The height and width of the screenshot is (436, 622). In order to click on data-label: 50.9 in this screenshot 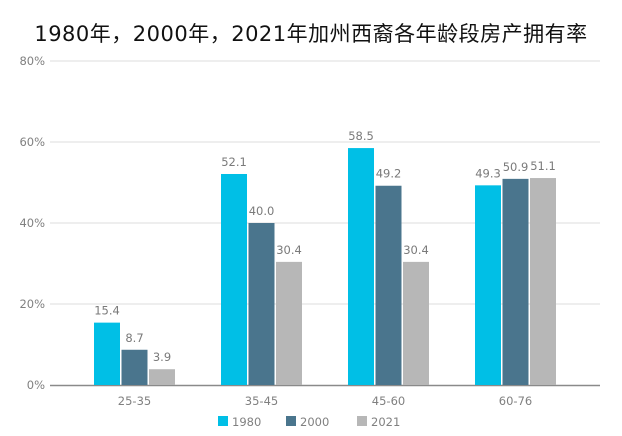, I will do `click(516, 167)`.